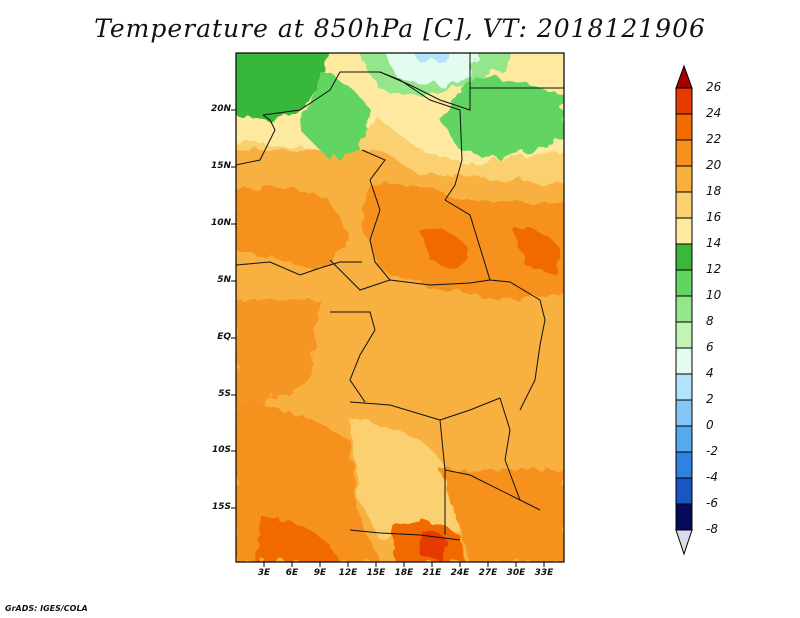  What do you see at coordinates (714, 191) in the screenshot?
I see `colorbar-label-18: 18` at bounding box center [714, 191].